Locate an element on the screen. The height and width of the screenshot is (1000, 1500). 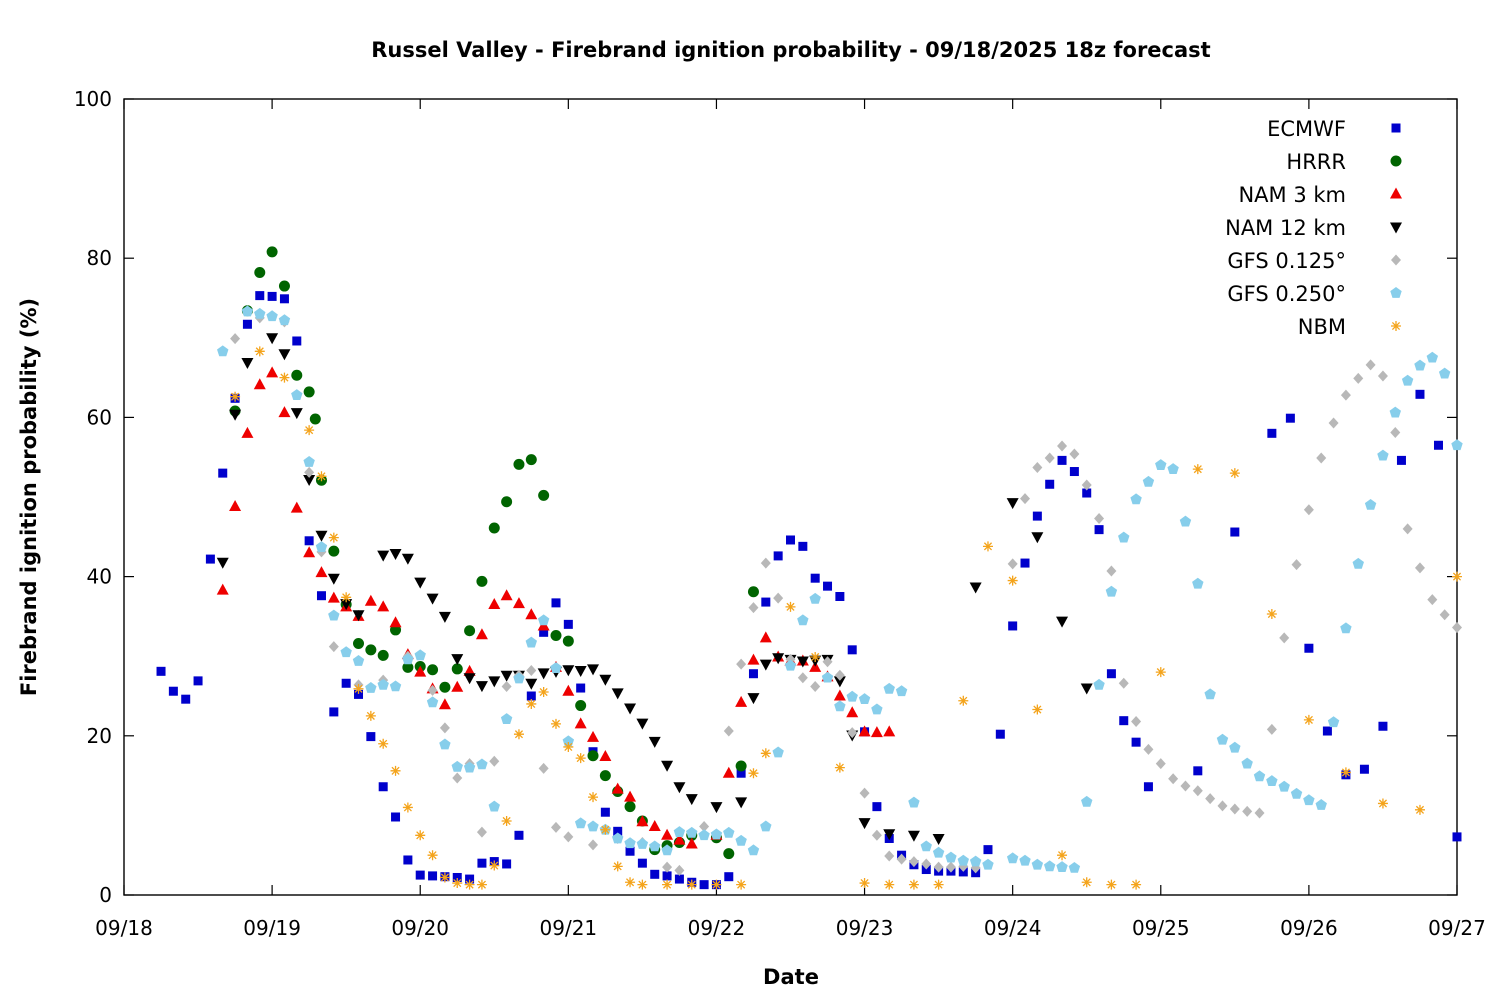
y-tick-label: 80 is located at coordinates (99, 258).